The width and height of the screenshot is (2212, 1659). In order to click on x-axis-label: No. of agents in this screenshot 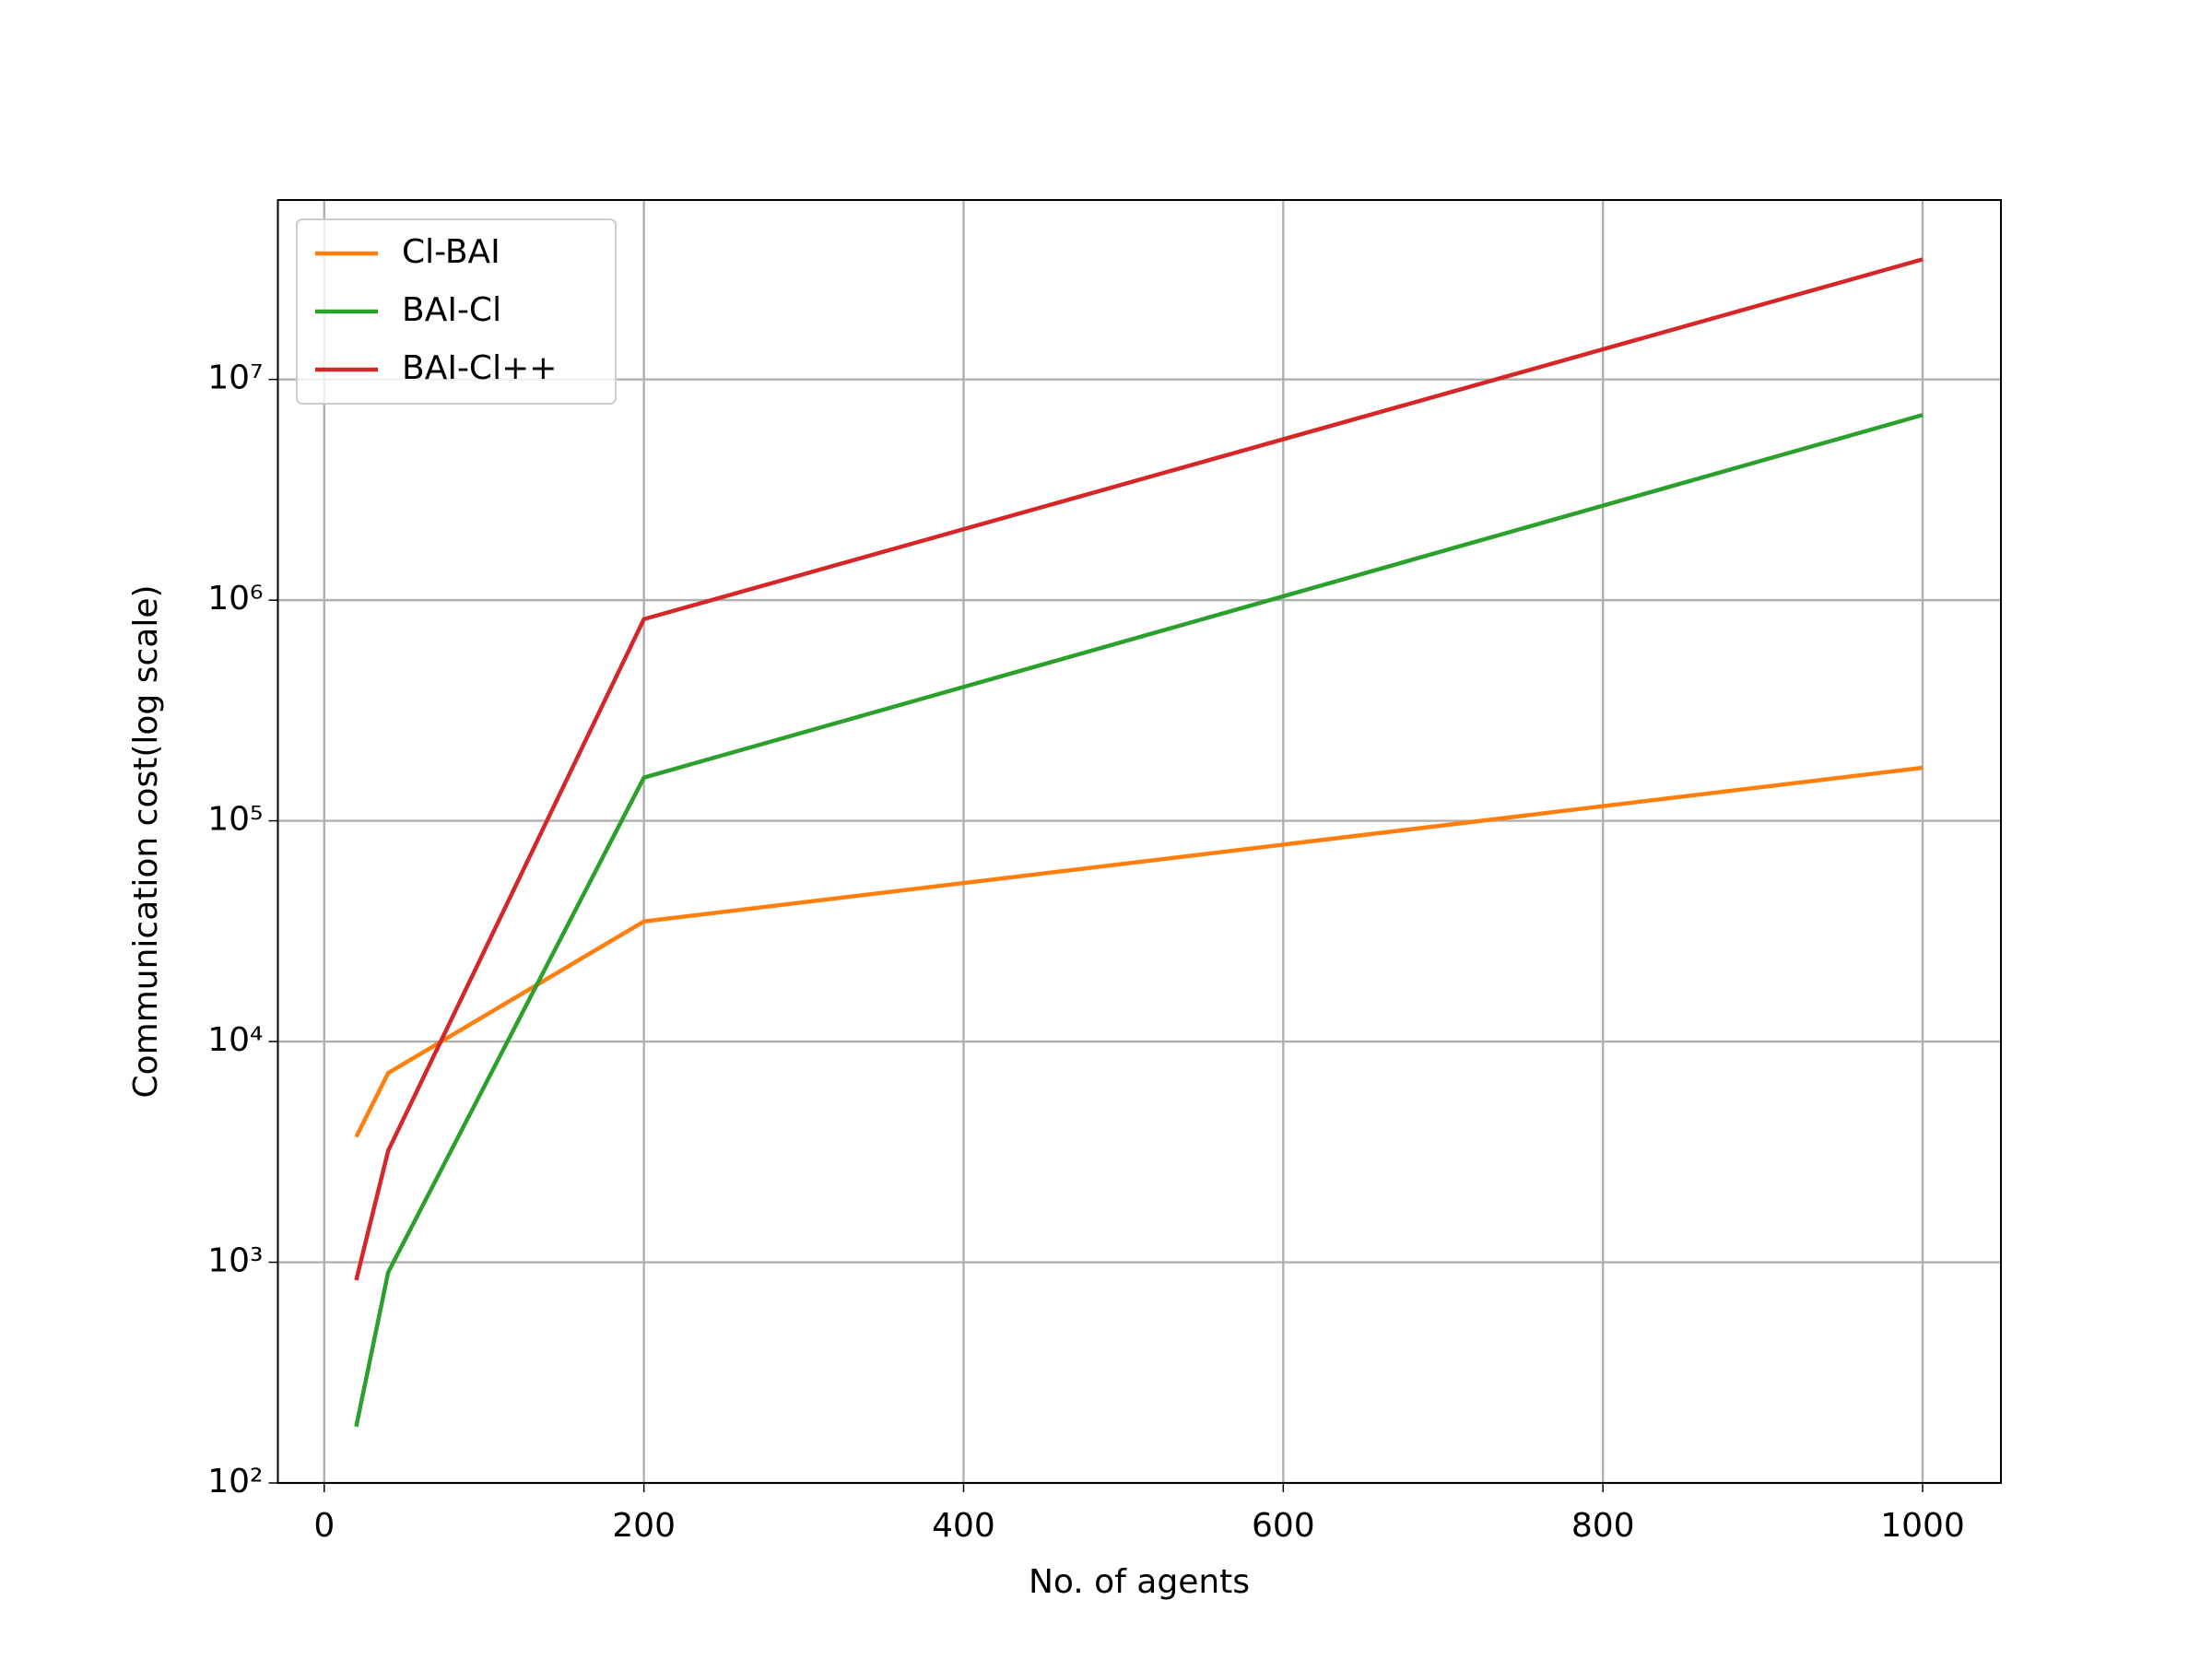, I will do `click(1139, 1582)`.